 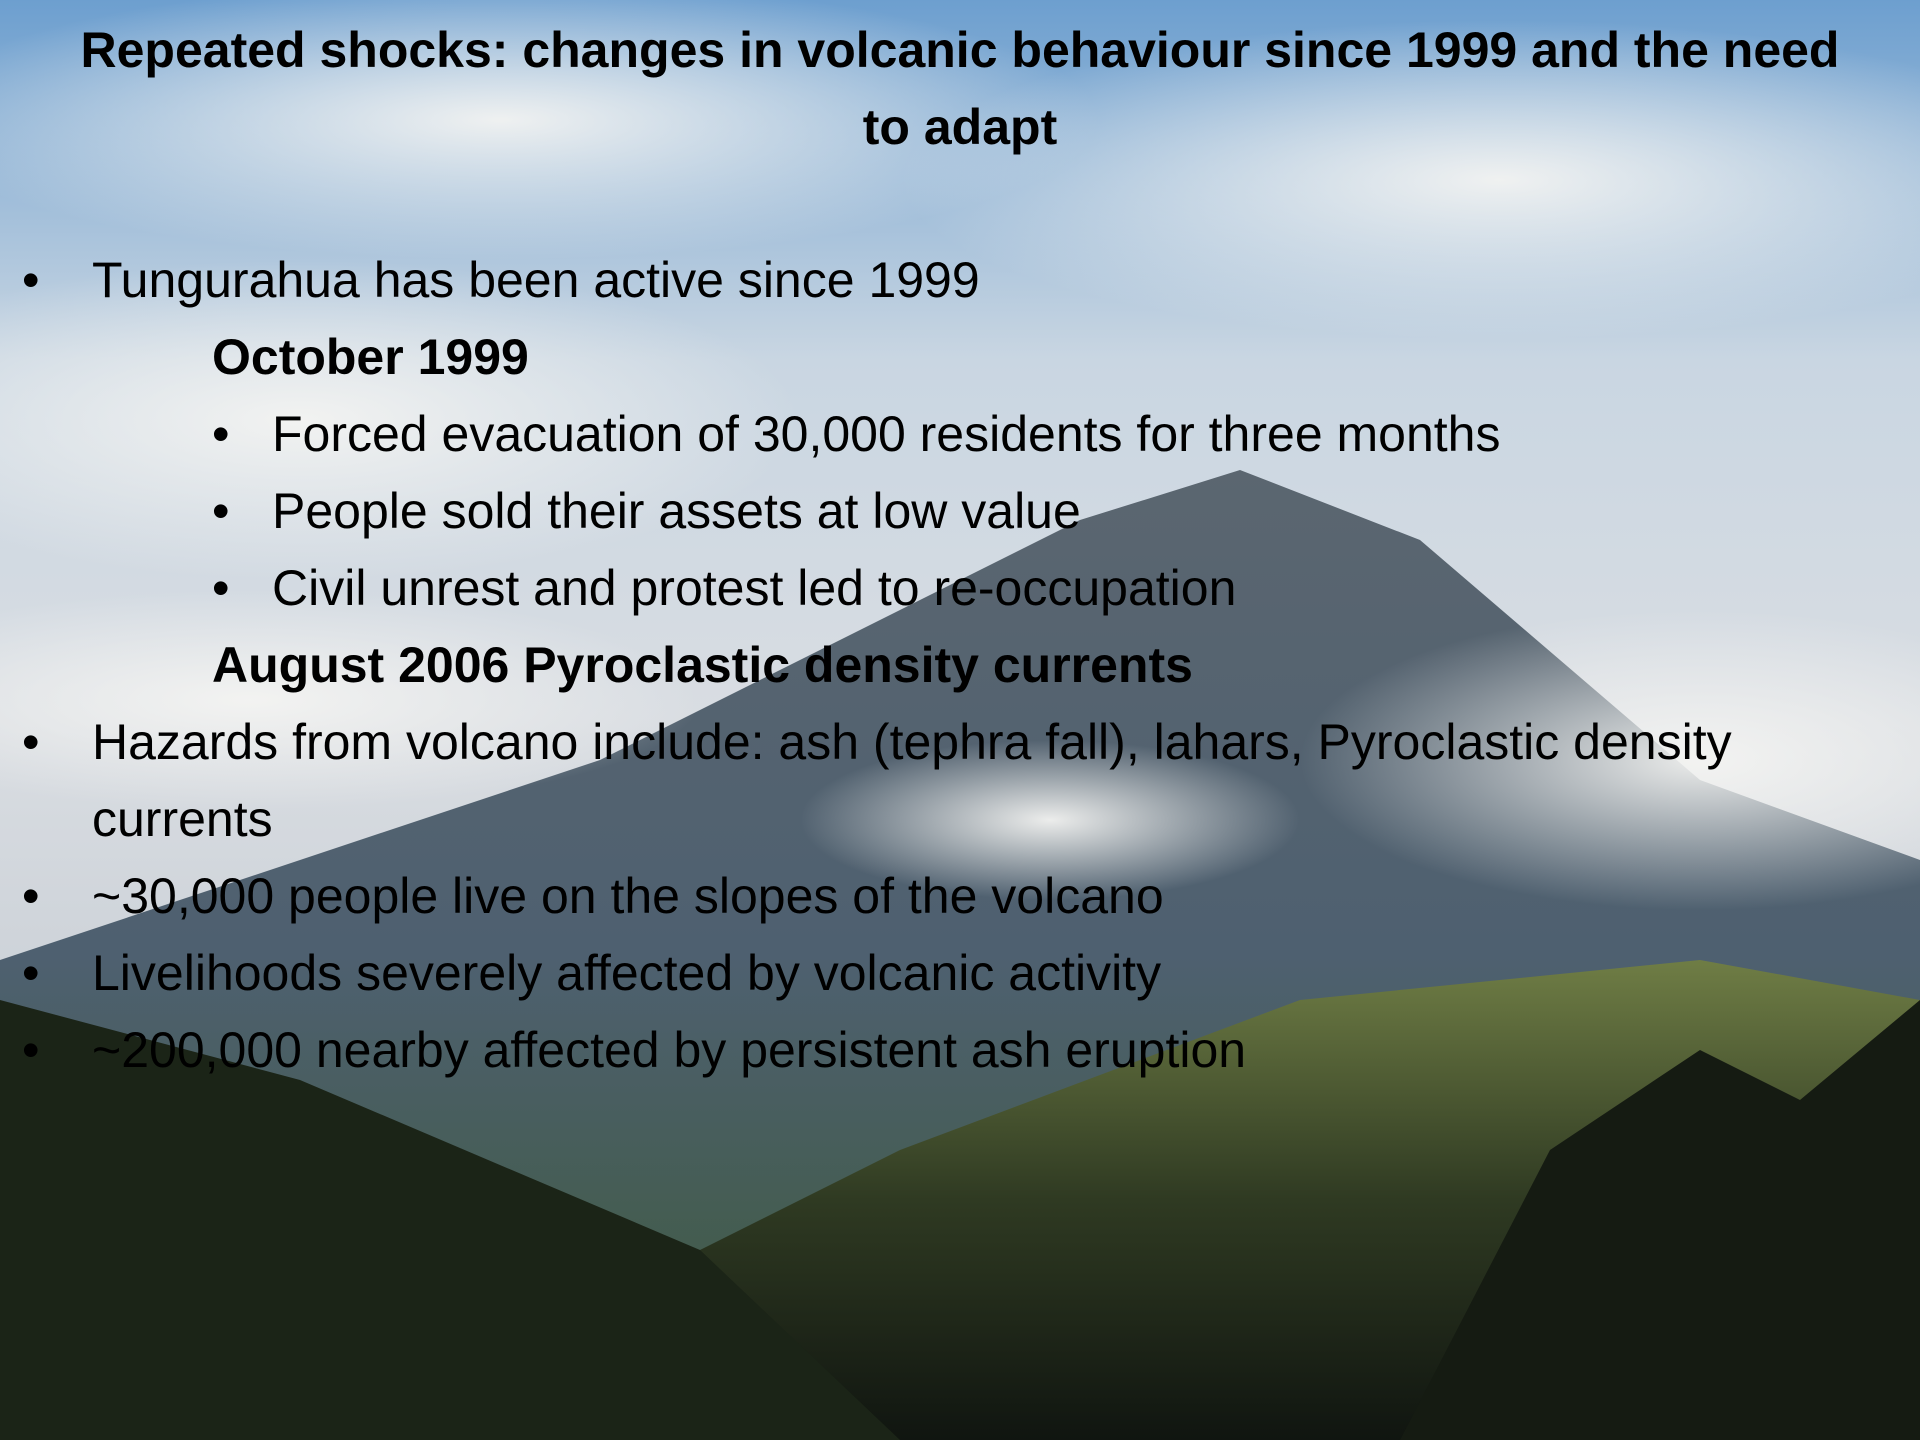 I want to click on event-heading: October 1999, so click(x=370, y=357).